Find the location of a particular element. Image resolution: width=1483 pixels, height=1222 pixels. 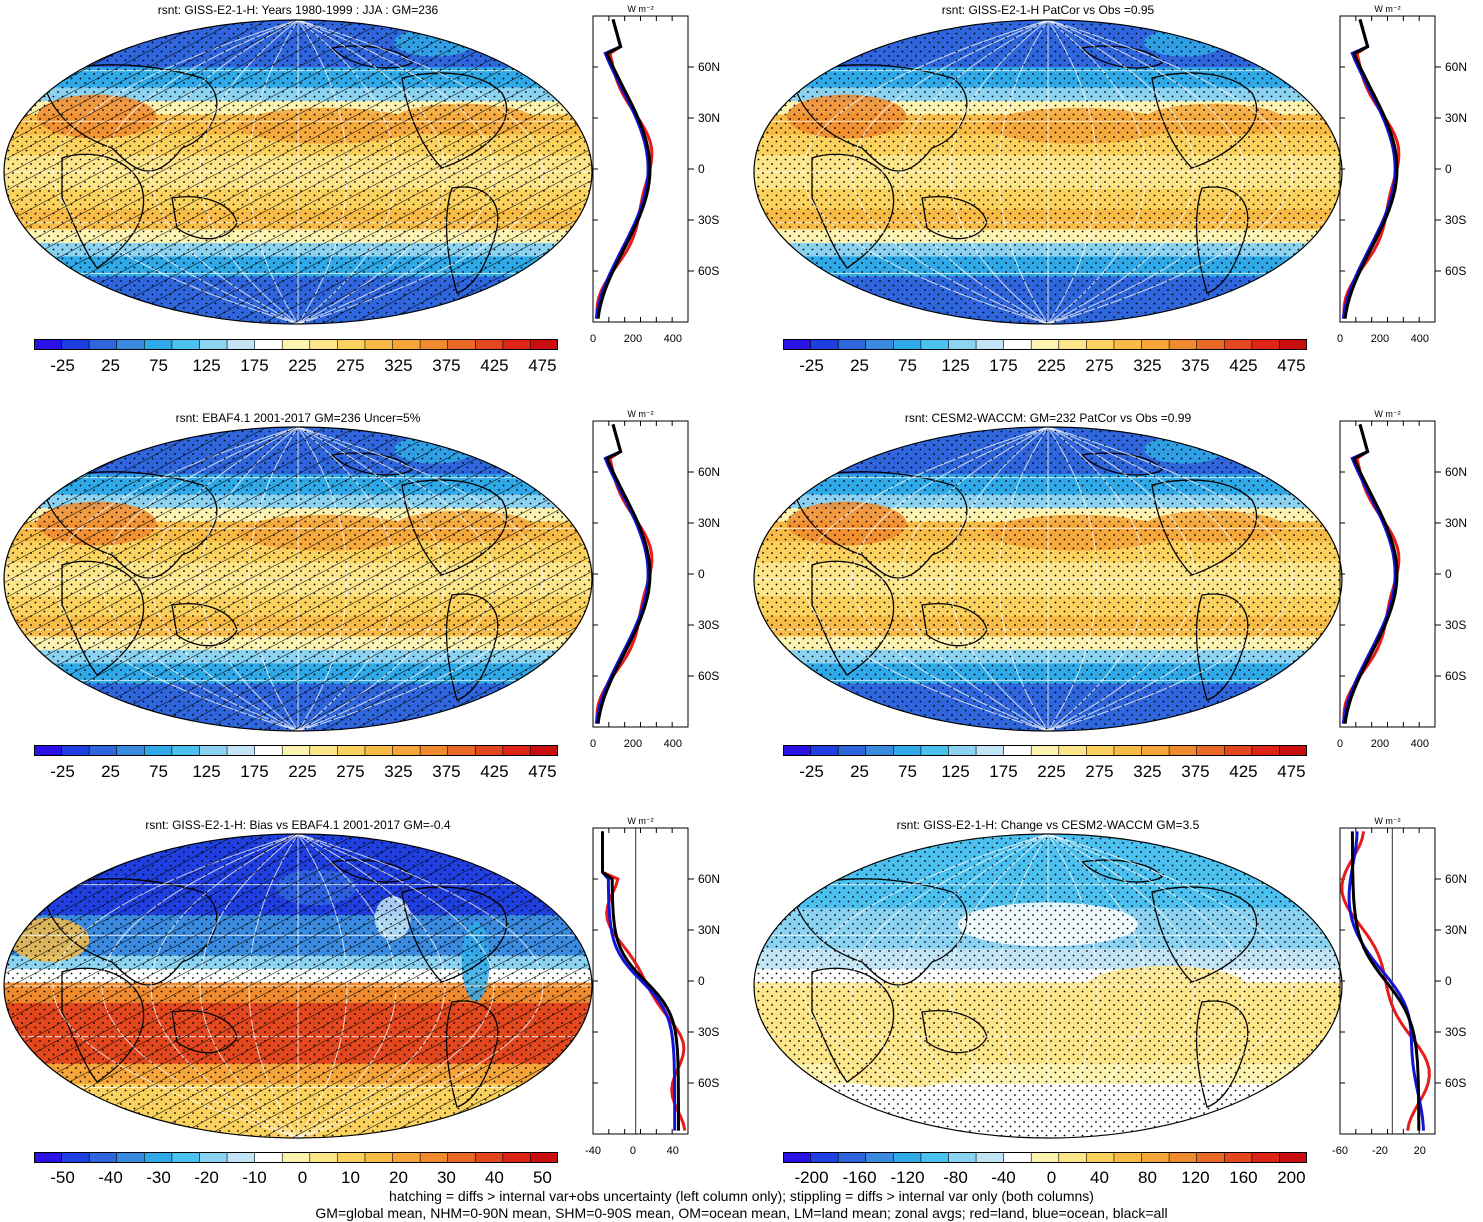

colorbar-tick-label: 50 is located at coordinates (542, 1177).